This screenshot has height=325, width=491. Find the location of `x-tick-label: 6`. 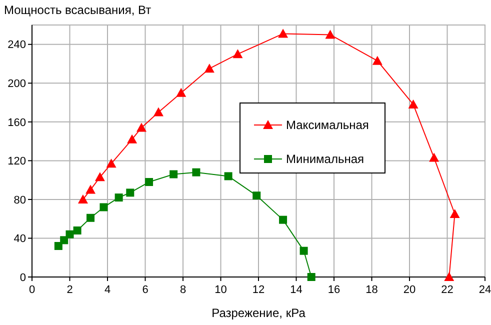

x-tick-label: 6 is located at coordinates (145, 290).